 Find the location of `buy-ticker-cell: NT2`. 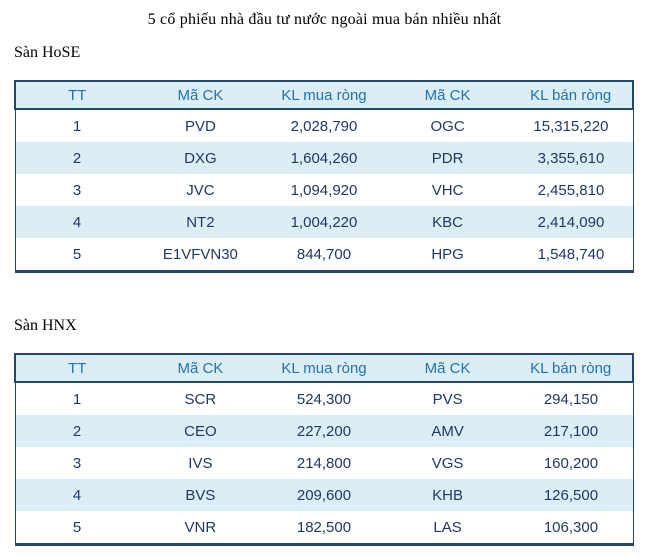

buy-ticker-cell: NT2 is located at coordinates (200, 222).